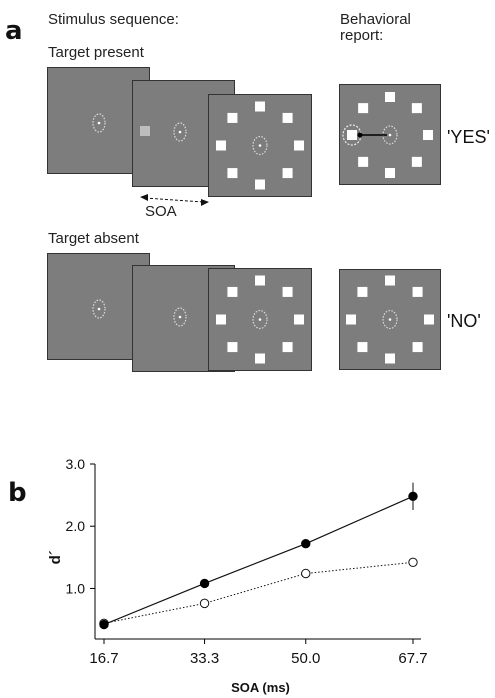  Describe the element at coordinates (76, 464) in the screenshot. I see `y-tick-label: 3.0` at that location.